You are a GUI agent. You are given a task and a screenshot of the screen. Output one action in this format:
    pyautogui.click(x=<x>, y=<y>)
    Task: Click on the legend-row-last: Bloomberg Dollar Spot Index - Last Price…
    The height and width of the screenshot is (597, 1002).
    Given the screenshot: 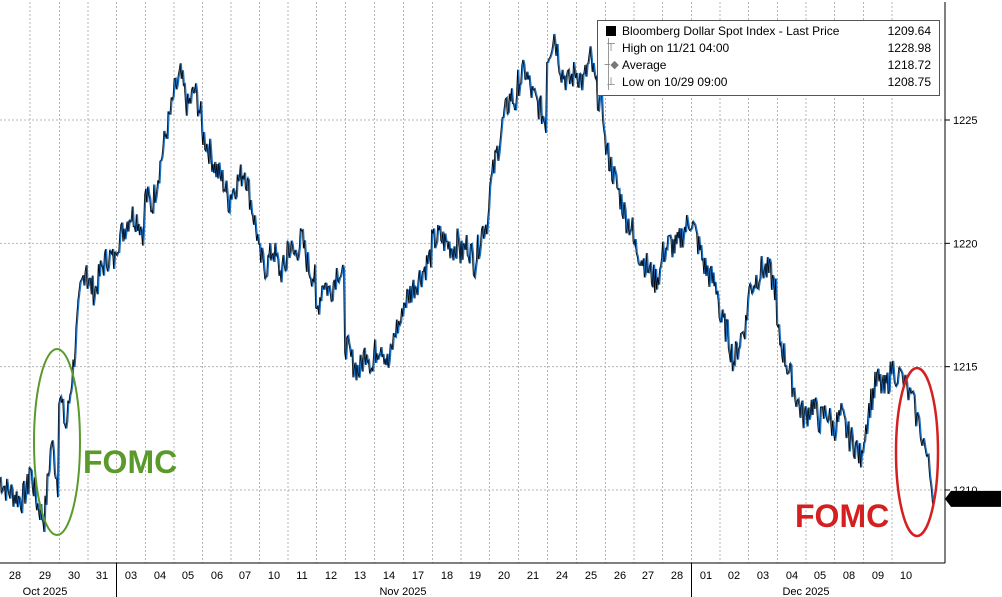 What is the action you would take?
    pyautogui.click(x=767, y=31)
    